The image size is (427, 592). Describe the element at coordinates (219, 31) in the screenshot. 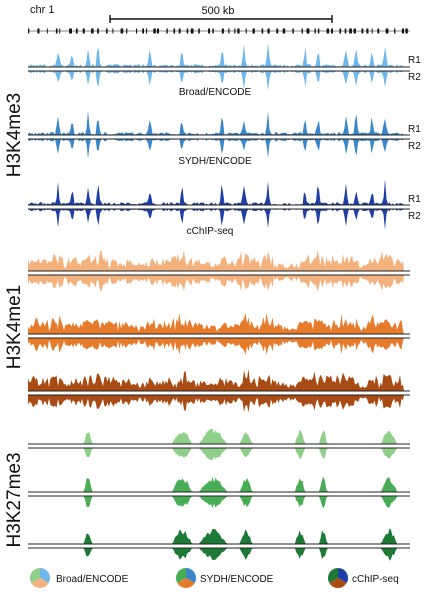

I see `gene-annotation-track` at that location.